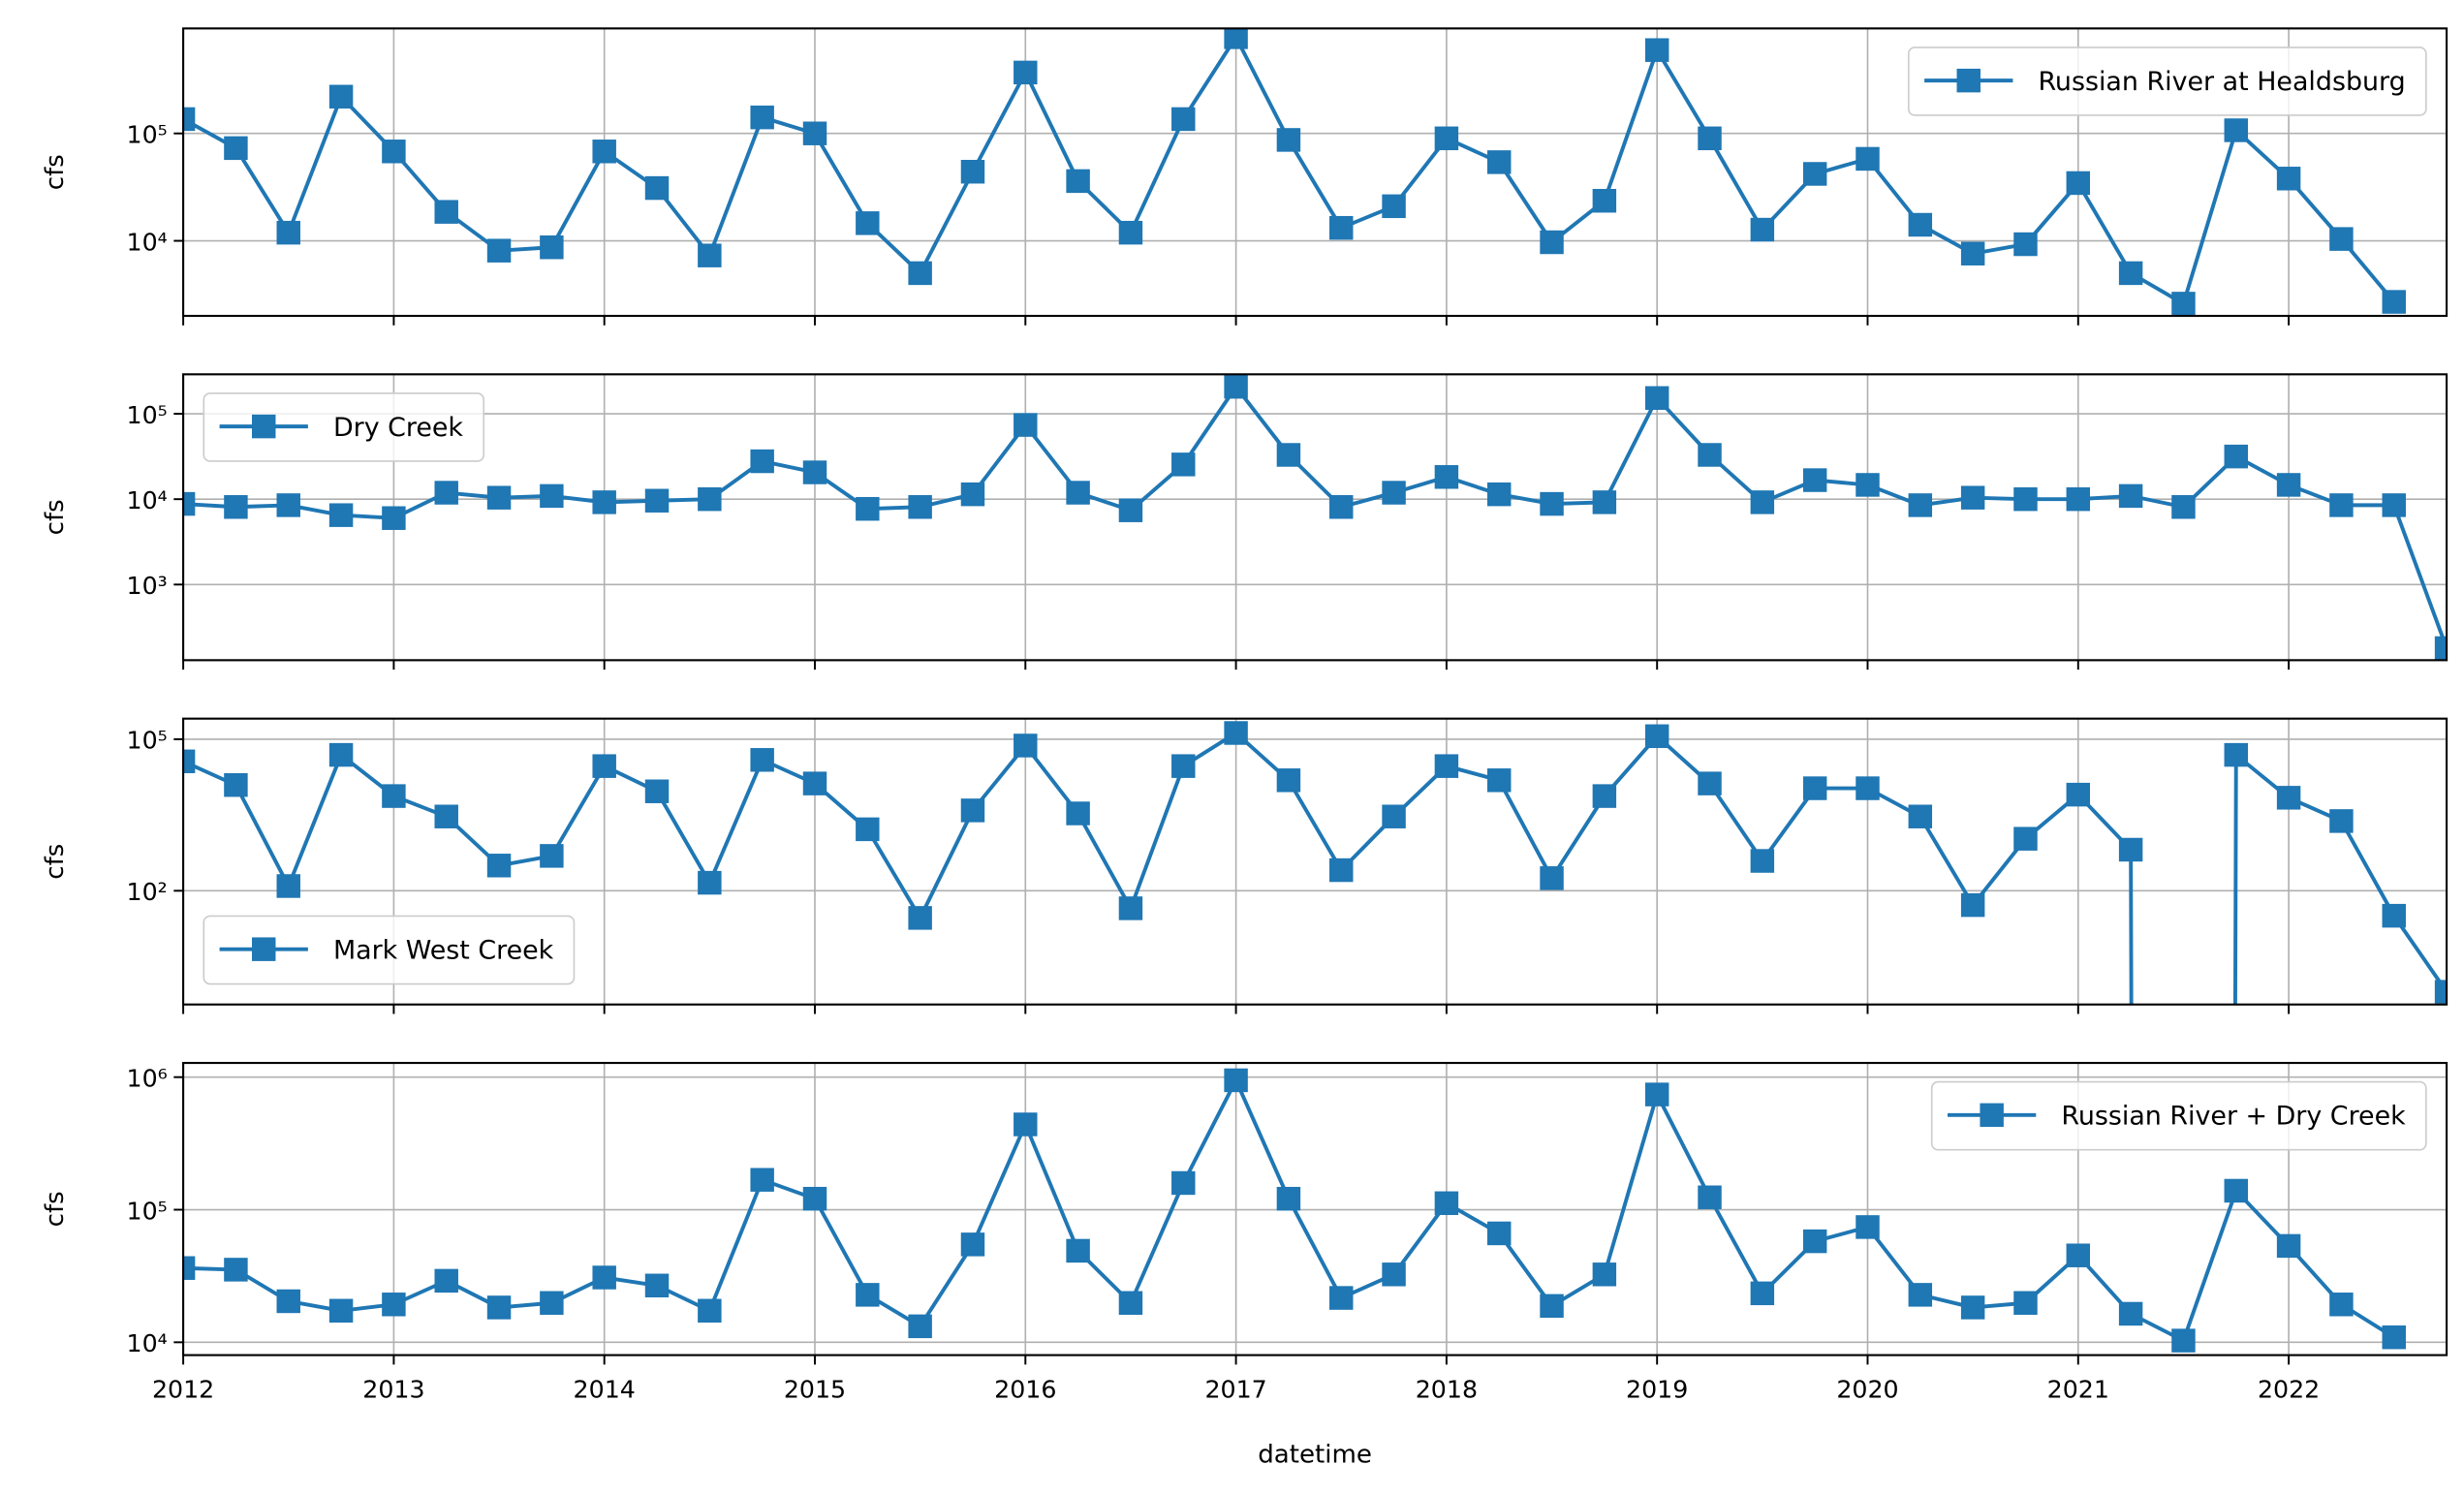 This screenshot has height=1496, width=2464. I want to click on x-tick-label: 2013, so click(393, 1390).